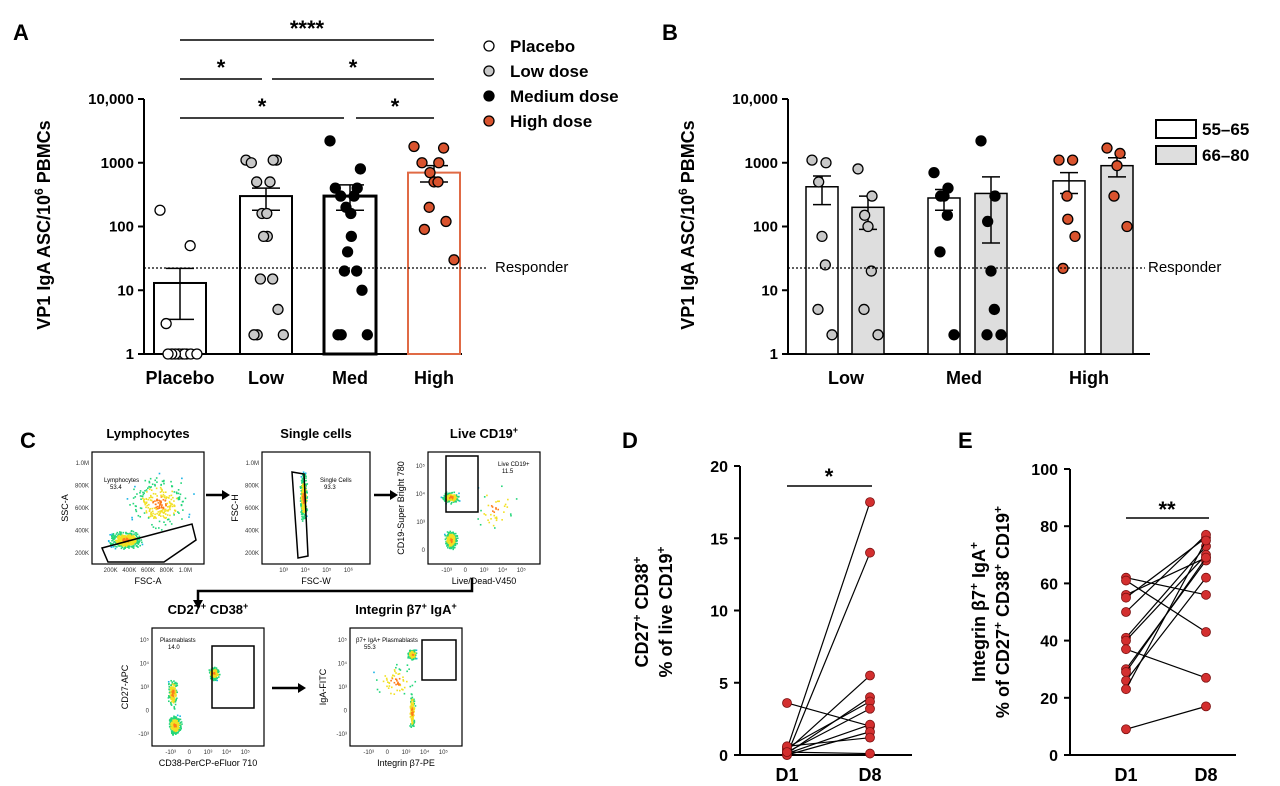 The image size is (1280, 786). I want to click on flow-plot-frame, so click(406, 687).